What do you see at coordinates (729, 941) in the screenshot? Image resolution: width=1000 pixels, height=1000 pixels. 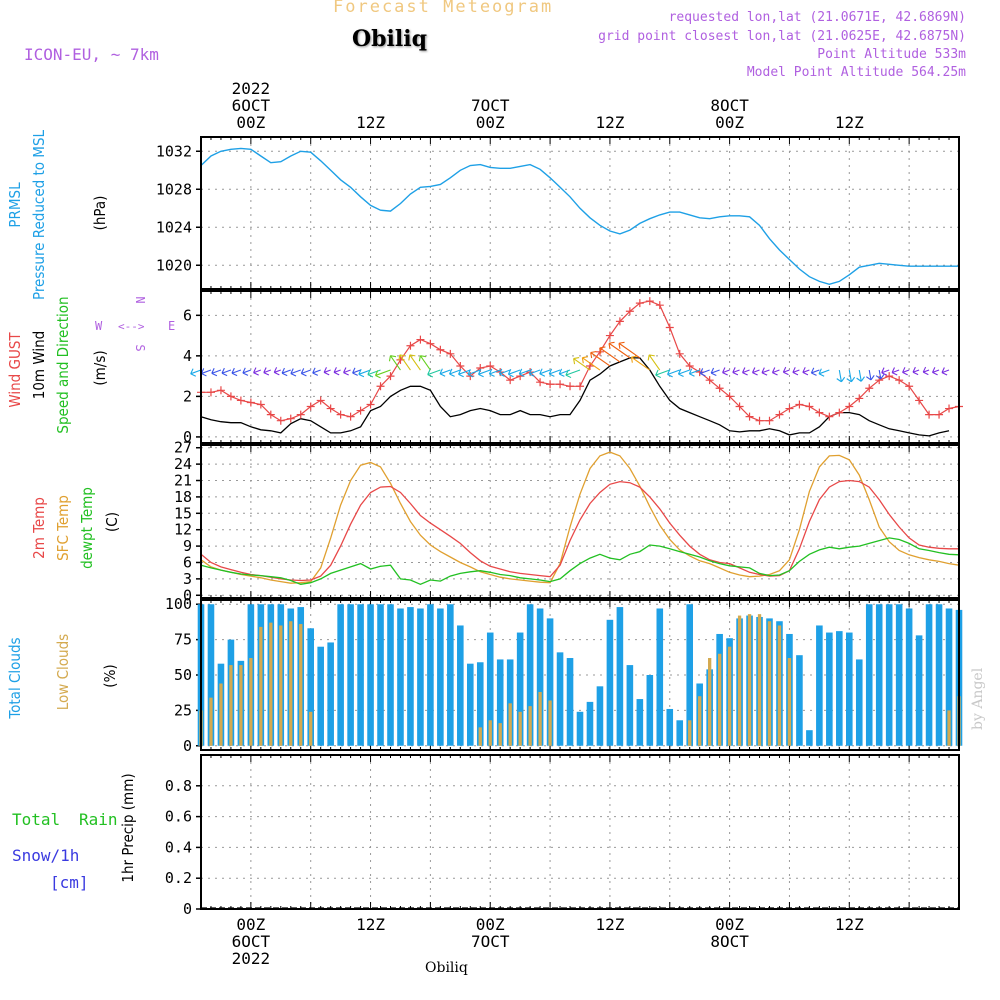 I see `bottom-time-label: 8OCT` at bounding box center [729, 941].